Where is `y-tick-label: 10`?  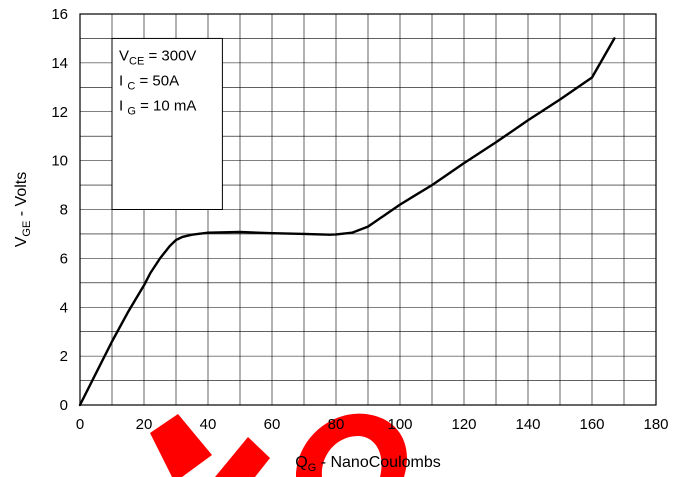 y-tick-label: 10 is located at coordinates (59, 161).